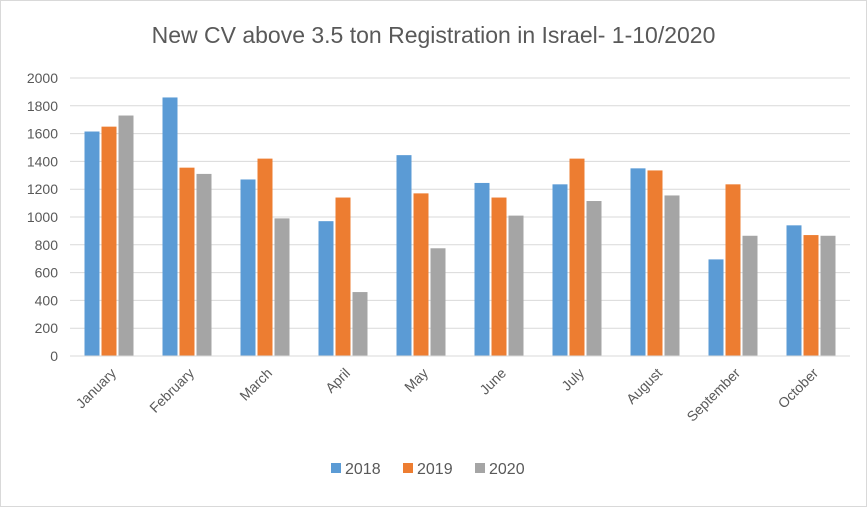  What do you see at coordinates (170, 227) in the screenshot?
I see `bar-2018-february` at bounding box center [170, 227].